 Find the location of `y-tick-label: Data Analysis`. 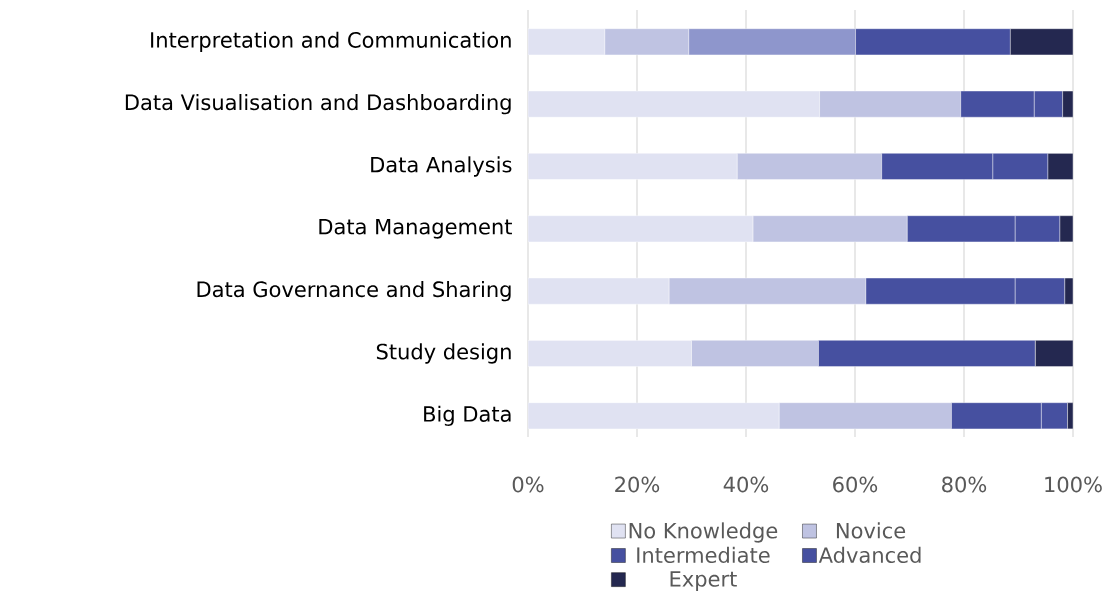

y-tick-label: Data Analysis is located at coordinates (441, 166).